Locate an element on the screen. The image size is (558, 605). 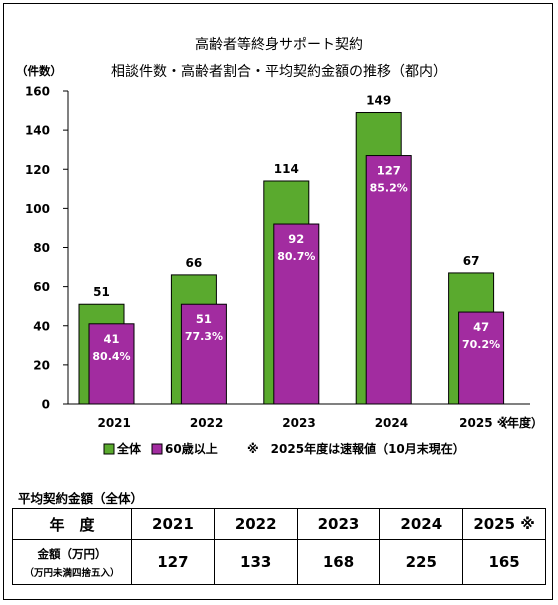
y-tick-label: 100 is located at coordinates (37, 209).